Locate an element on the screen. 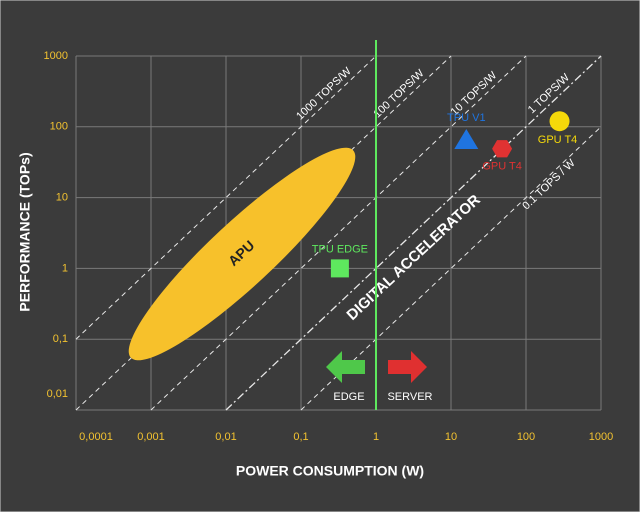  apu-region is located at coordinates (242, 254).